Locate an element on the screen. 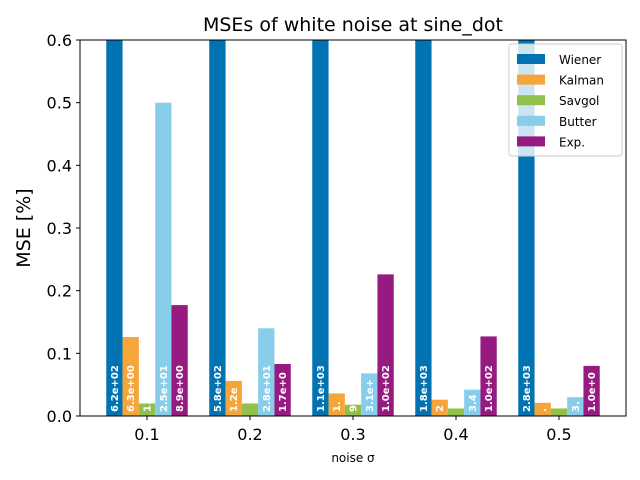 Image resolution: width=640 pixels, height=480 pixels. bar-value-label: 1.8e+03 is located at coordinates (424, 388).